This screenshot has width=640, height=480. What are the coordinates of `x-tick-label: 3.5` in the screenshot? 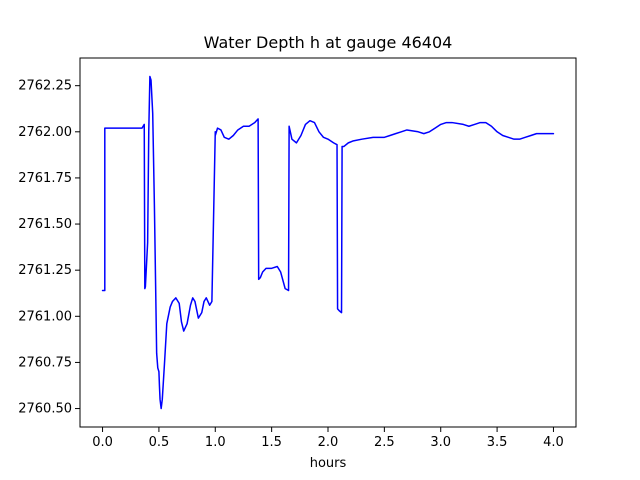 It's located at (497, 442).